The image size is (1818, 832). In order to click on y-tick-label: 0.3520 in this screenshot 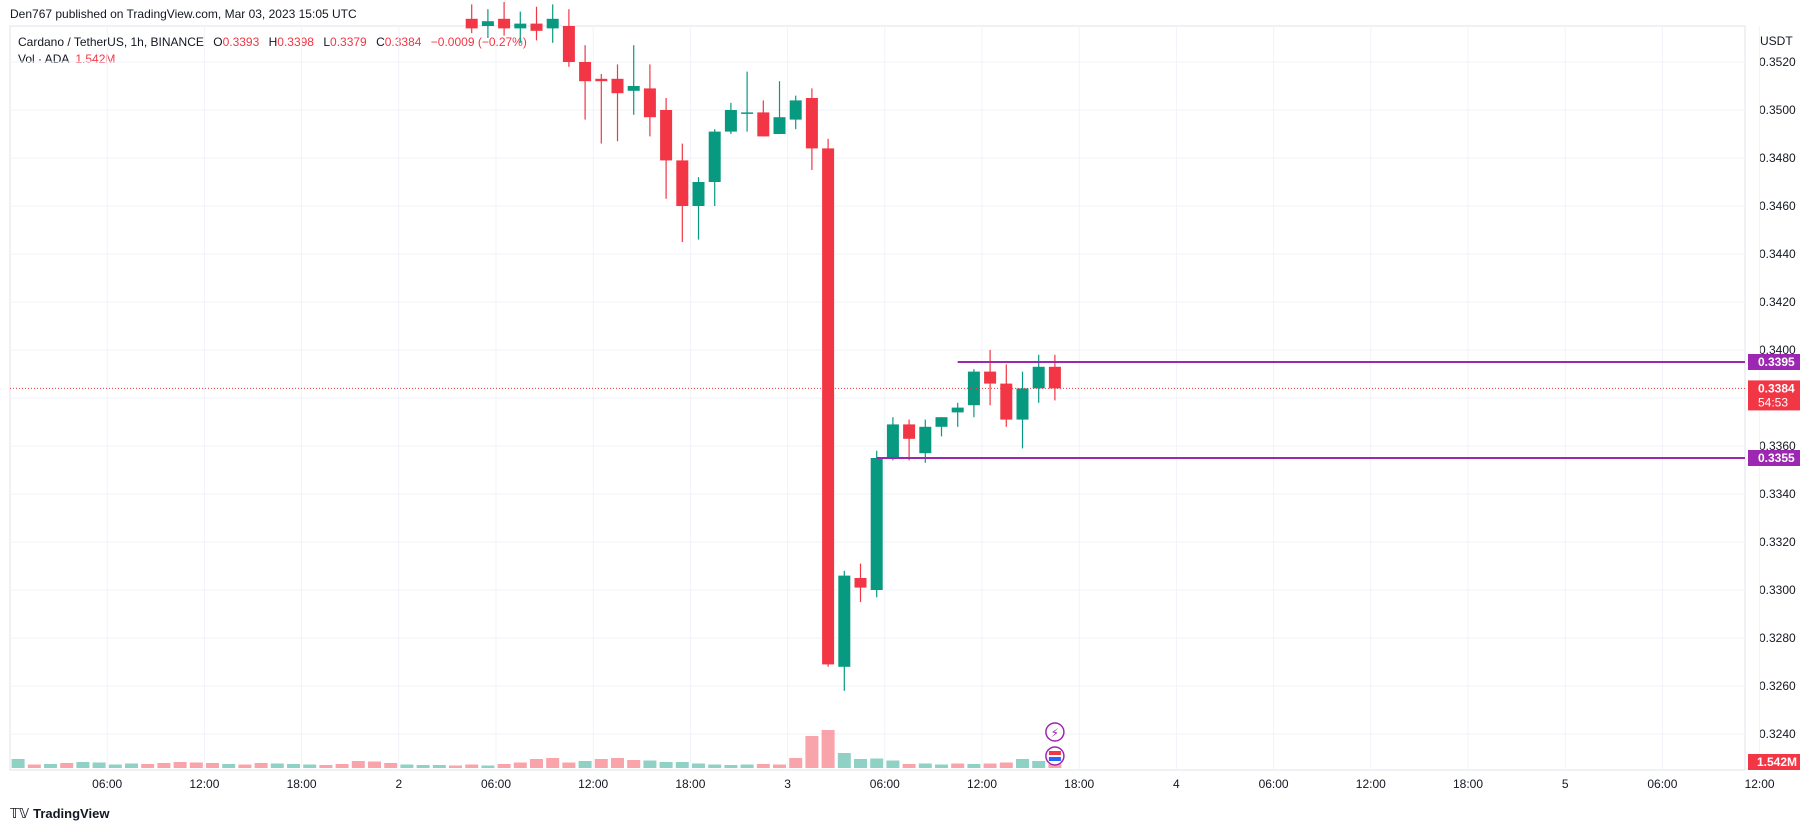, I will do `click(1777, 62)`.